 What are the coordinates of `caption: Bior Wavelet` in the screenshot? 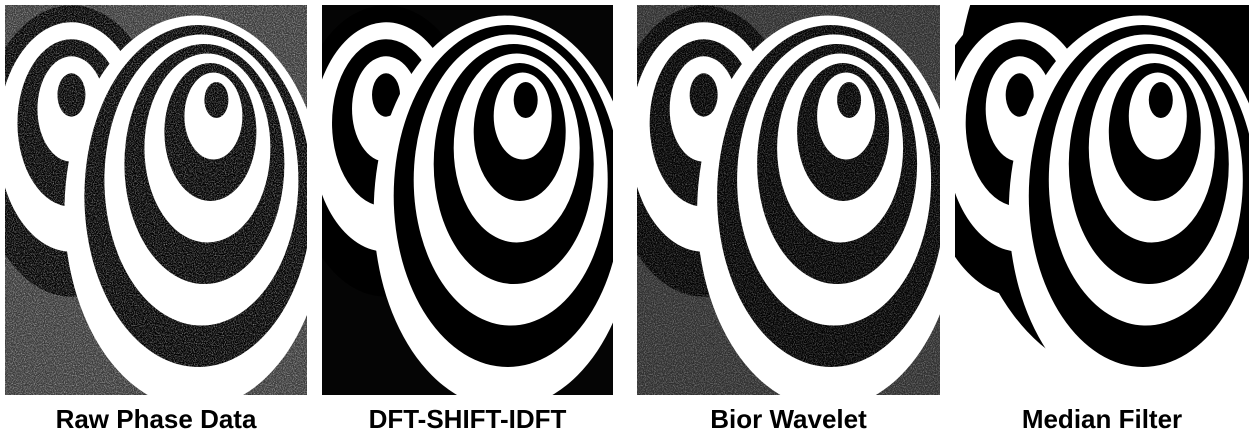 It's located at (788, 419).